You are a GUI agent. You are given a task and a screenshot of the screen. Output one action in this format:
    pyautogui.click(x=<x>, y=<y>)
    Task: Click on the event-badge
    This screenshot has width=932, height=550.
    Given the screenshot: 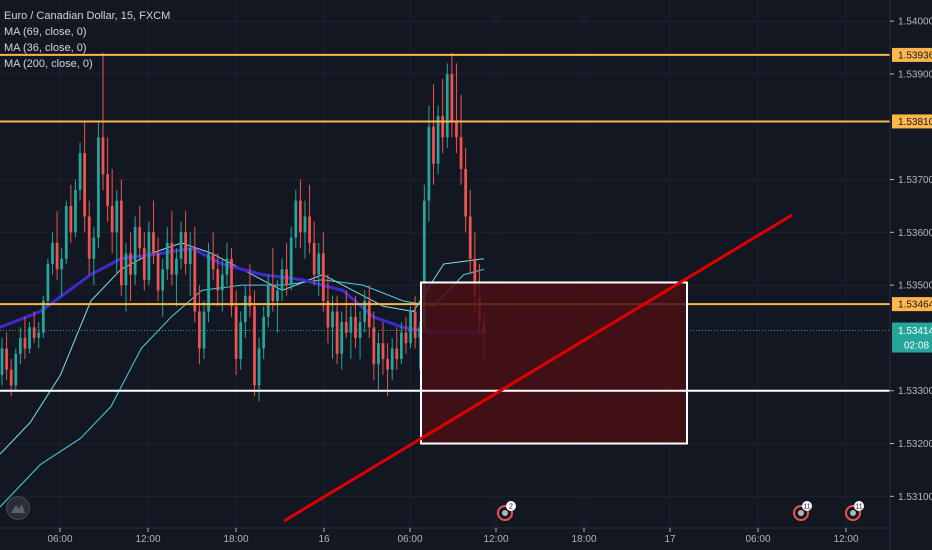 What is the action you would take?
    pyautogui.click(x=511, y=506)
    